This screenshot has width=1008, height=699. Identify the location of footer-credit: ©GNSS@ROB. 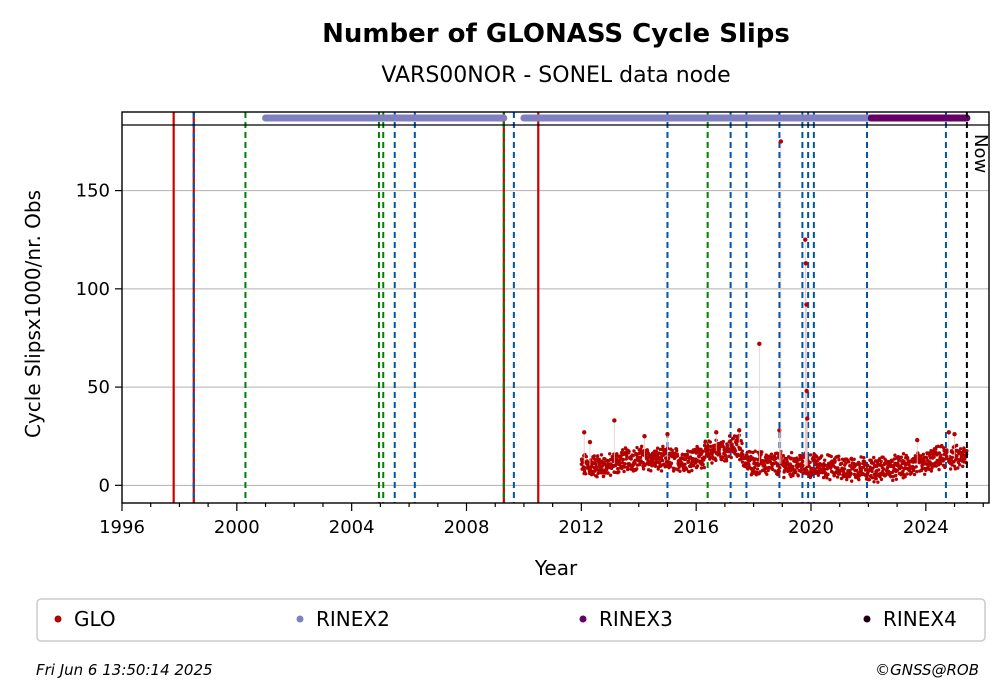
(927, 670).